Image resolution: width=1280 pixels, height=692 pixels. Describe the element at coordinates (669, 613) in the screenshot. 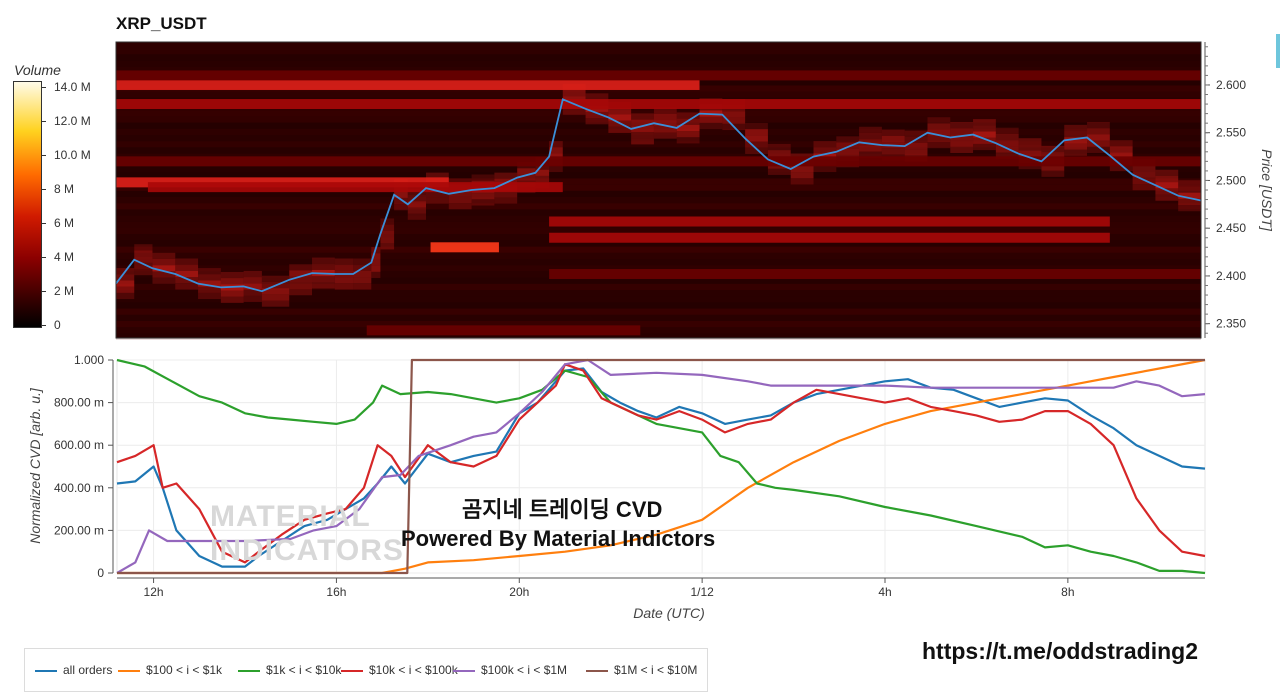

I see `cvd-x-axis-title: Date (UTC)` at that location.